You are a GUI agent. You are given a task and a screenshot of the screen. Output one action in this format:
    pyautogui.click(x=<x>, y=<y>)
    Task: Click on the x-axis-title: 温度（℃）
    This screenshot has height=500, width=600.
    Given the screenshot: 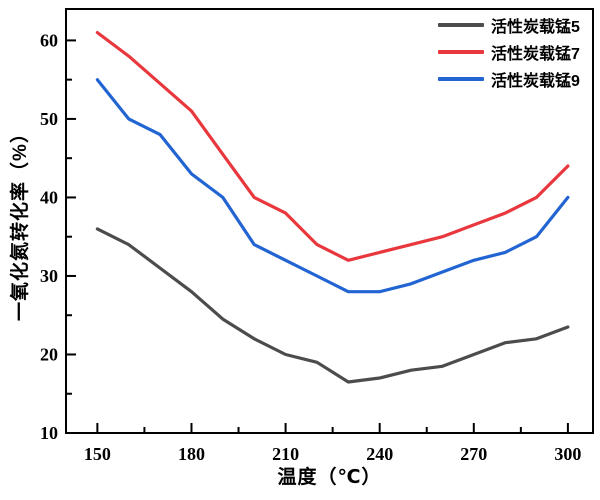 What is the action you would take?
    pyautogui.click(x=329, y=477)
    